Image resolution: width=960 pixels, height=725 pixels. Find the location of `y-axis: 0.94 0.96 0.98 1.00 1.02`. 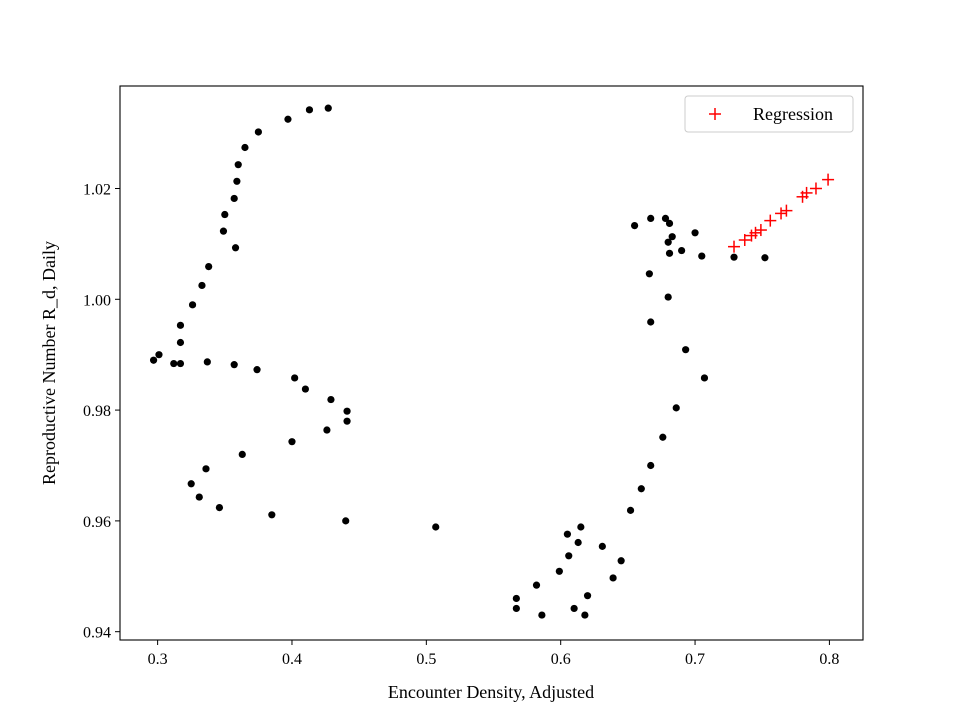

y-axis: 0.94 0.96 0.98 1.00 1.02 is located at coordinates (101, 411).